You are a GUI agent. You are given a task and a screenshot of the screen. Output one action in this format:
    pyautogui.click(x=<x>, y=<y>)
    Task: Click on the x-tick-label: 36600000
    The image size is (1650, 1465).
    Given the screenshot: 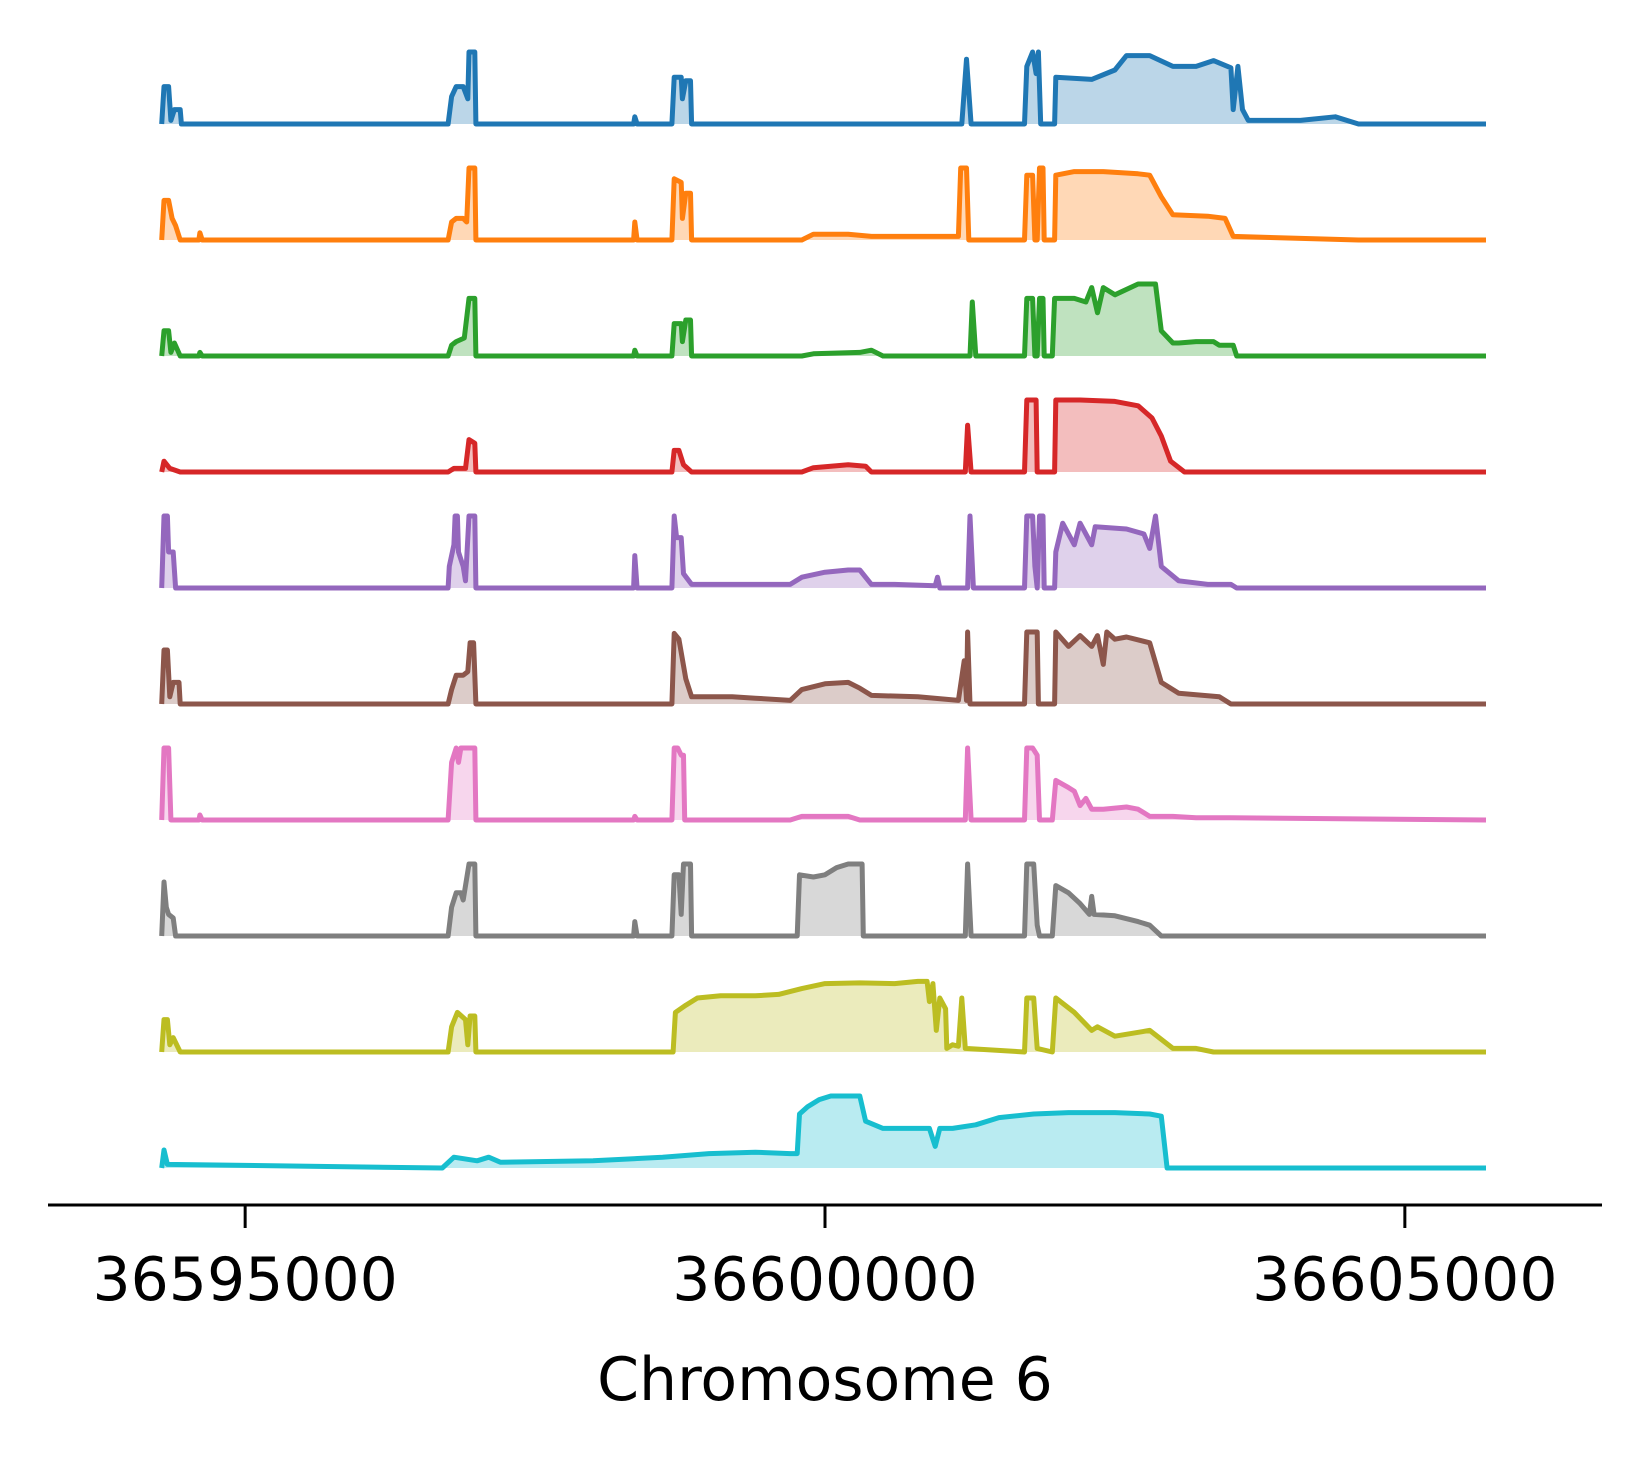 What is the action you would take?
    pyautogui.click(x=824, y=1280)
    